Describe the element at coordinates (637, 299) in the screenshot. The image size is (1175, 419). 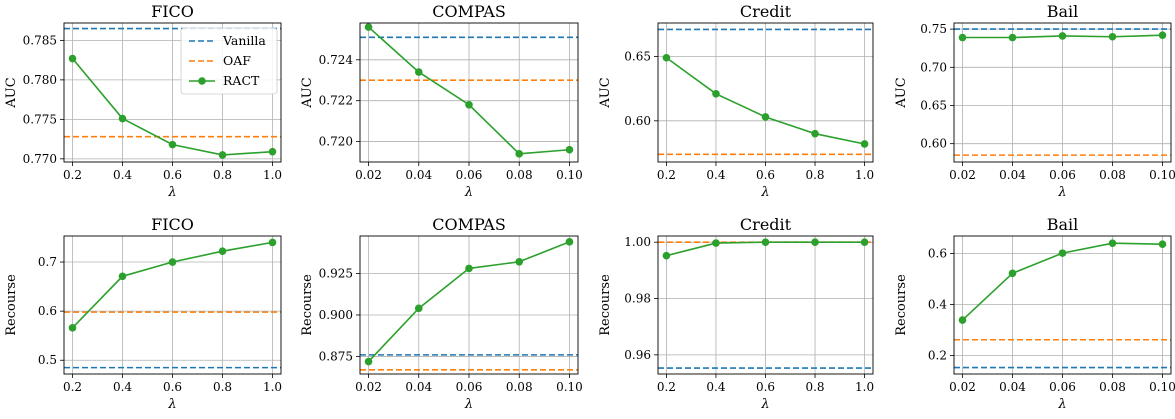
I see `y-tick-label: 0.98` at that location.